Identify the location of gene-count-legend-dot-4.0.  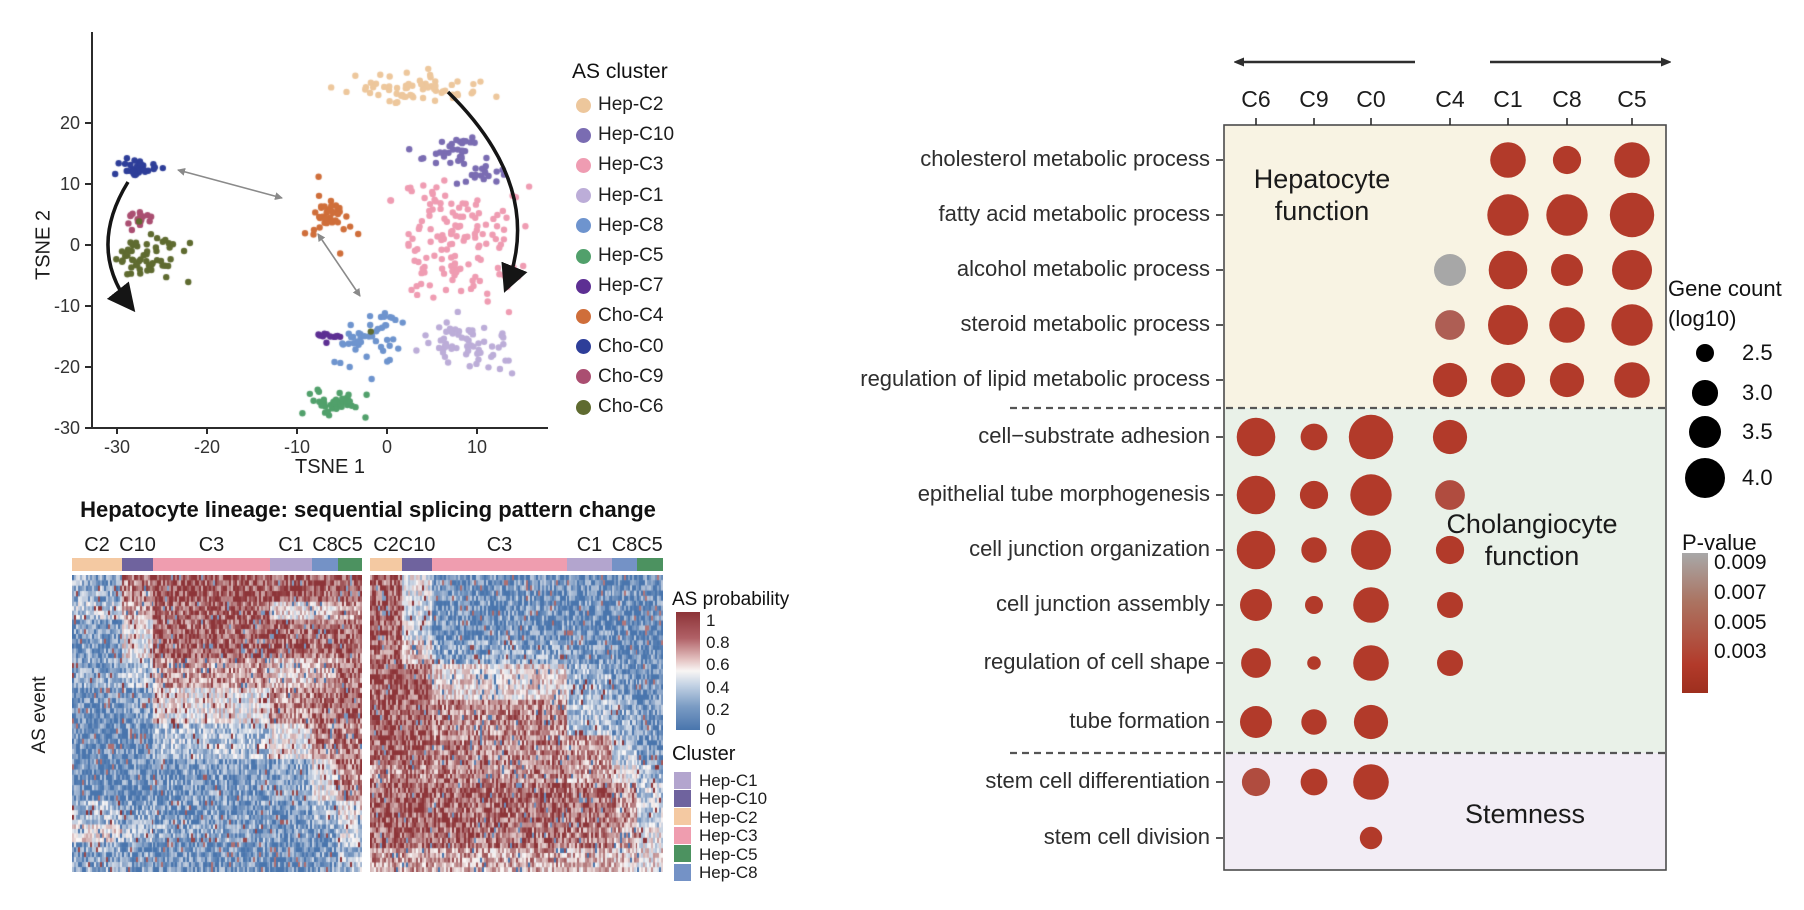
(1705, 478).